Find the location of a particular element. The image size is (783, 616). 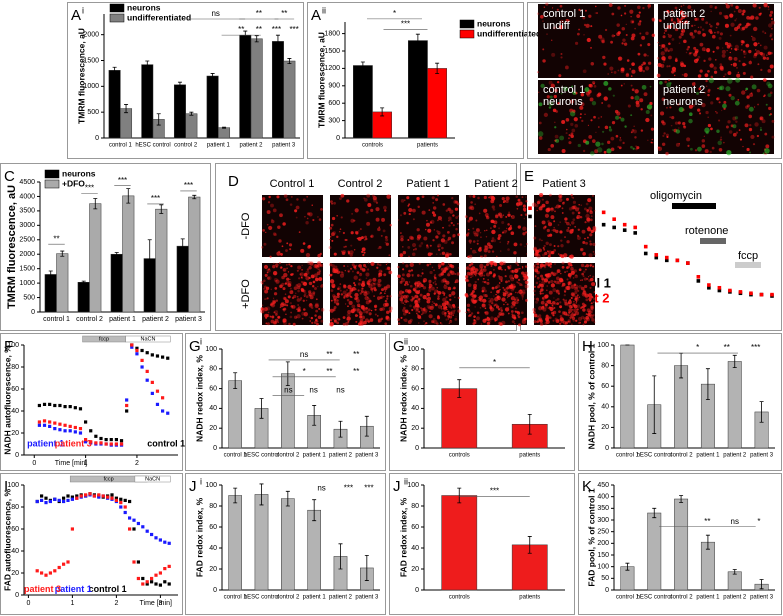

image-caption: patient 2 is located at coordinates (684, 14).